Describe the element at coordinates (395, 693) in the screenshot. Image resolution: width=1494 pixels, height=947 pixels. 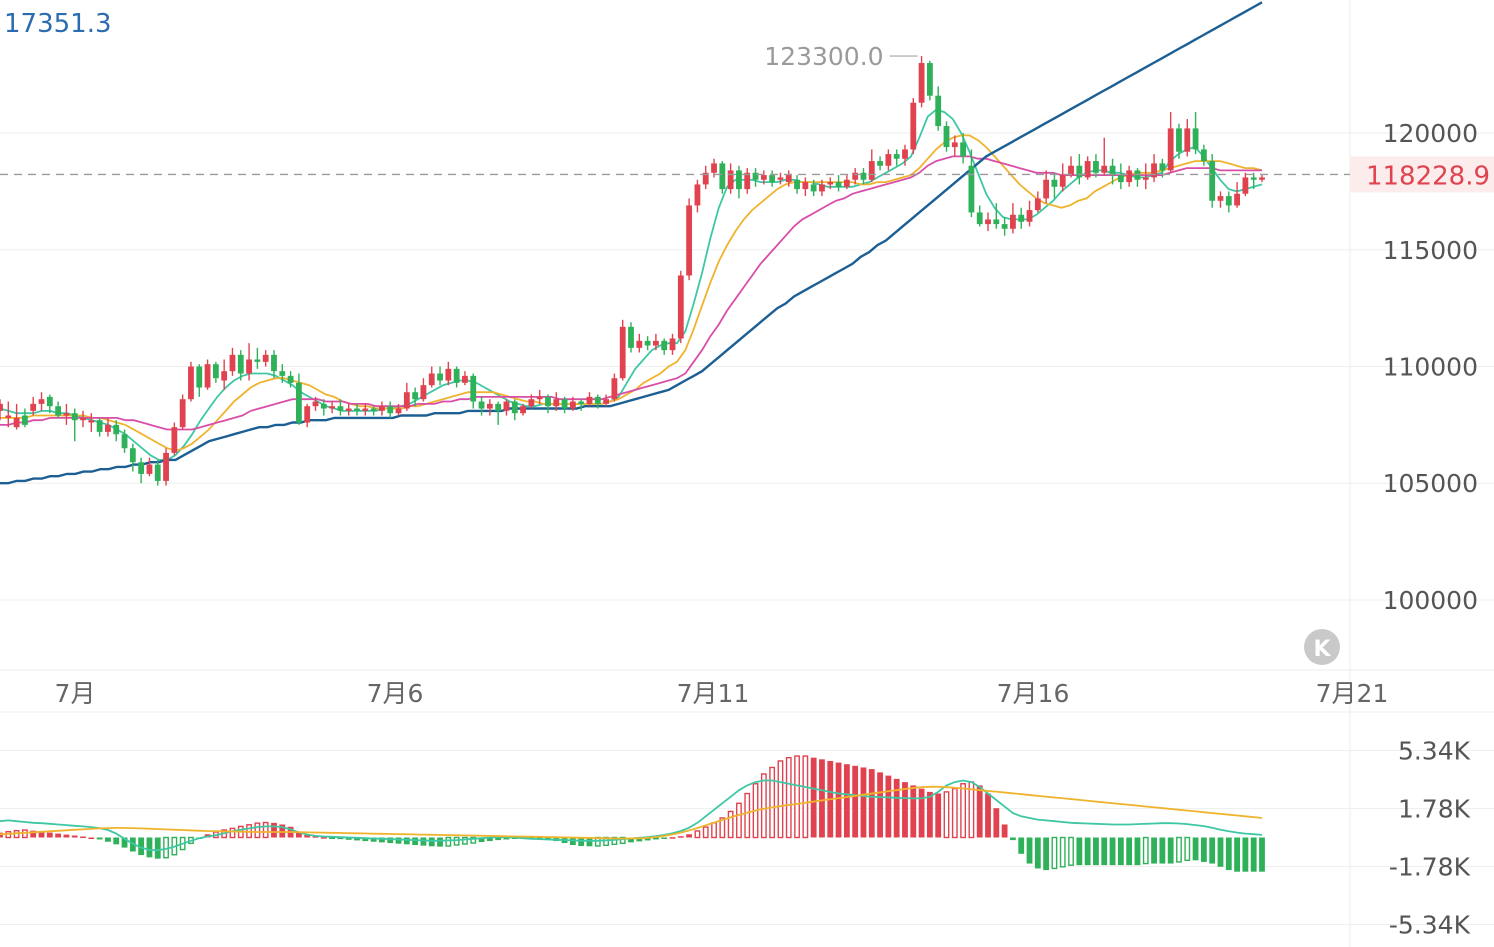
I see `time-tick-label: 7月6` at that location.